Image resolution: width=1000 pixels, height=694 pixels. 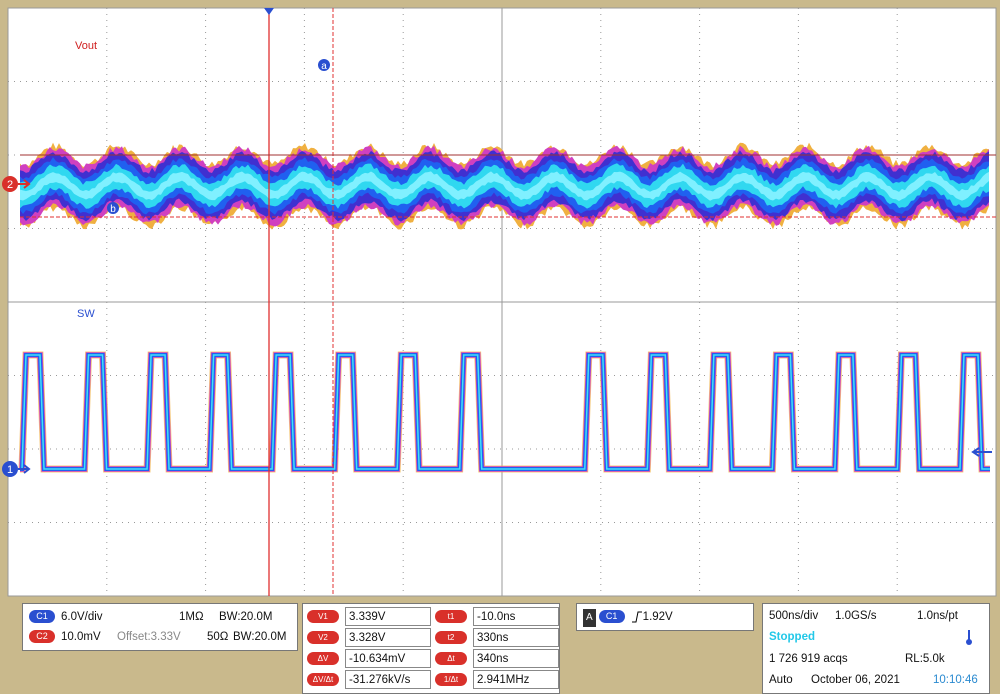 What do you see at coordinates (856, 616) in the screenshot?
I see `sample-rate: 1.0GS/s` at bounding box center [856, 616].